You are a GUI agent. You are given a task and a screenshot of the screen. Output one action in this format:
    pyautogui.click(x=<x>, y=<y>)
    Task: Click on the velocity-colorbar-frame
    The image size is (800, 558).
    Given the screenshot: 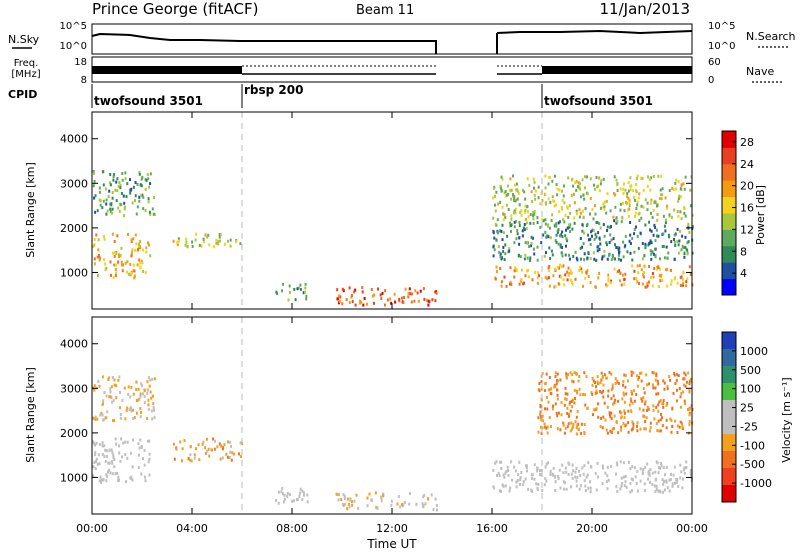 What is the action you would take?
    pyautogui.click(x=729, y=417)
    